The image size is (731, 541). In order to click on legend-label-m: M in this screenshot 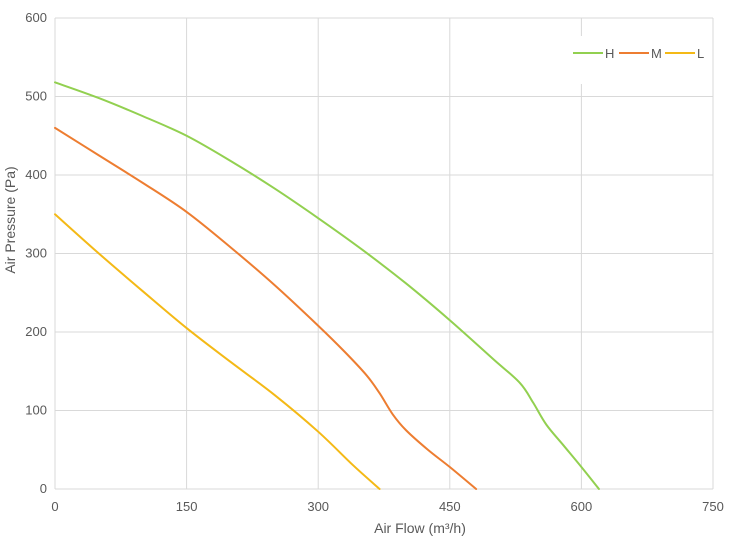, I will do `click(656, 53)`.